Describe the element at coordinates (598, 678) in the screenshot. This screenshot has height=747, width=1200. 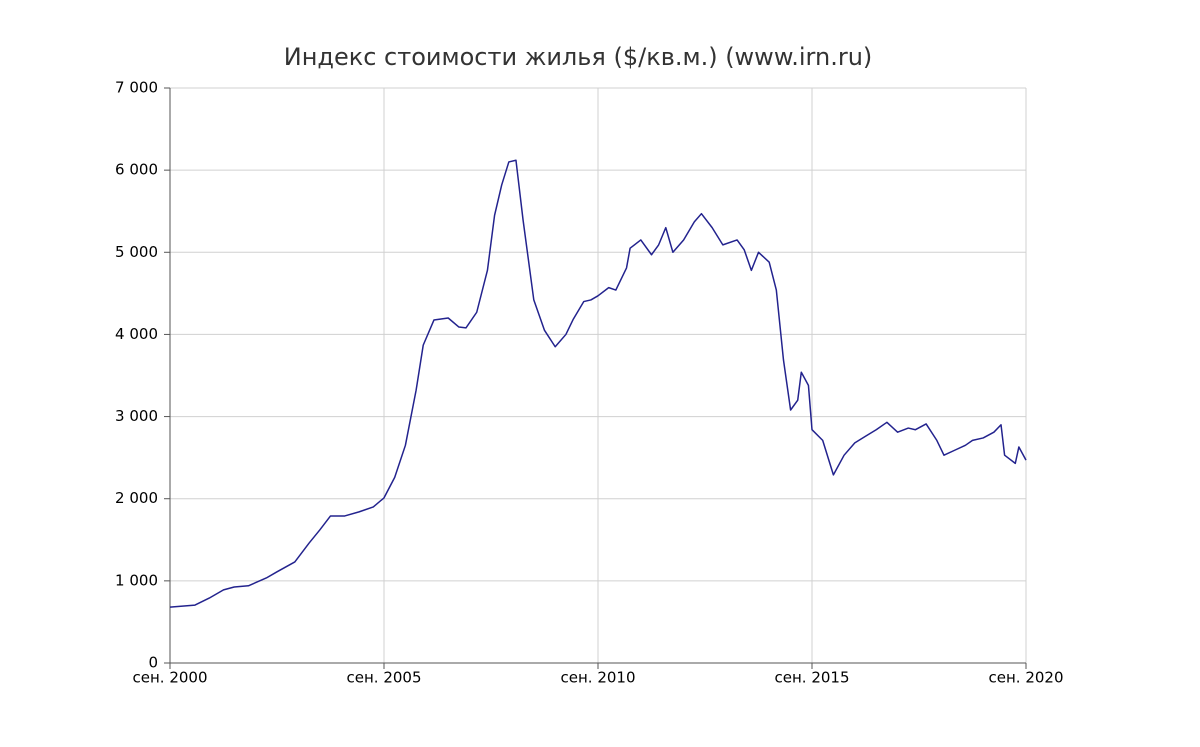
I see `x-tick-label: сен. 2010` at that location.